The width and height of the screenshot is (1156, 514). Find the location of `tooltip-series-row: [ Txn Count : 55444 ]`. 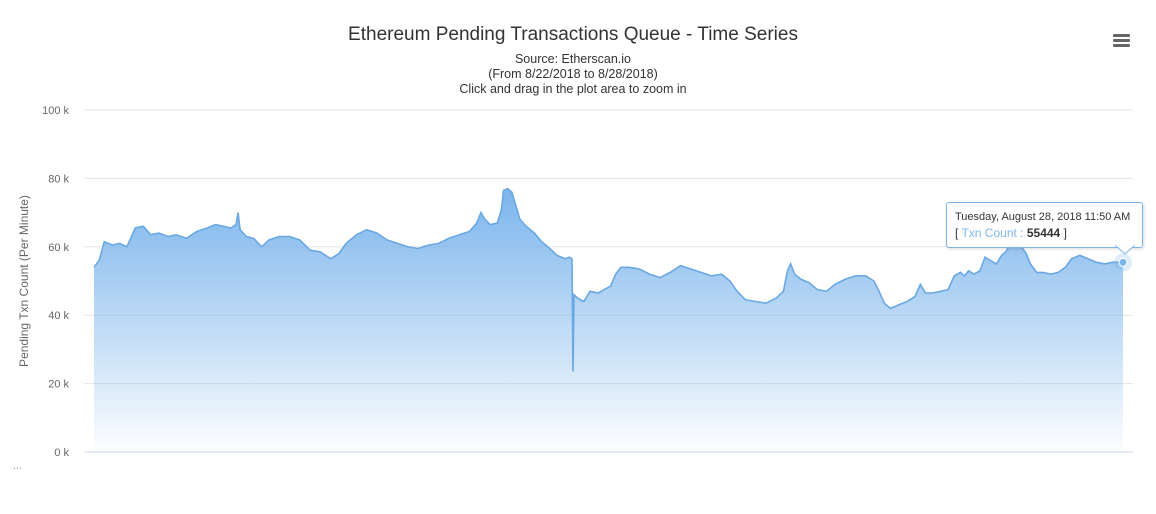

tooltip-series-row: [ Txn Count : 55444 ] is located at coordinates (1011, 233).